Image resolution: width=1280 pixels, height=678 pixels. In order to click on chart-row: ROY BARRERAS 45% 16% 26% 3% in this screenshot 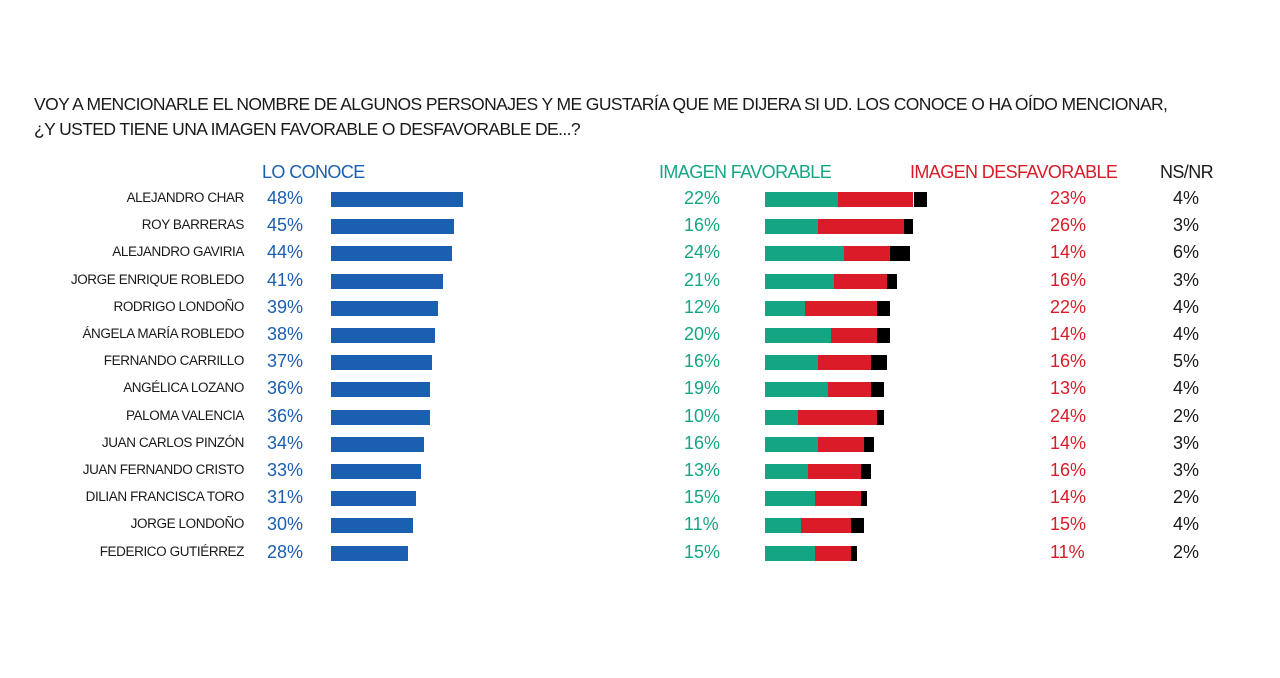, I will do `click(640, 226)`.